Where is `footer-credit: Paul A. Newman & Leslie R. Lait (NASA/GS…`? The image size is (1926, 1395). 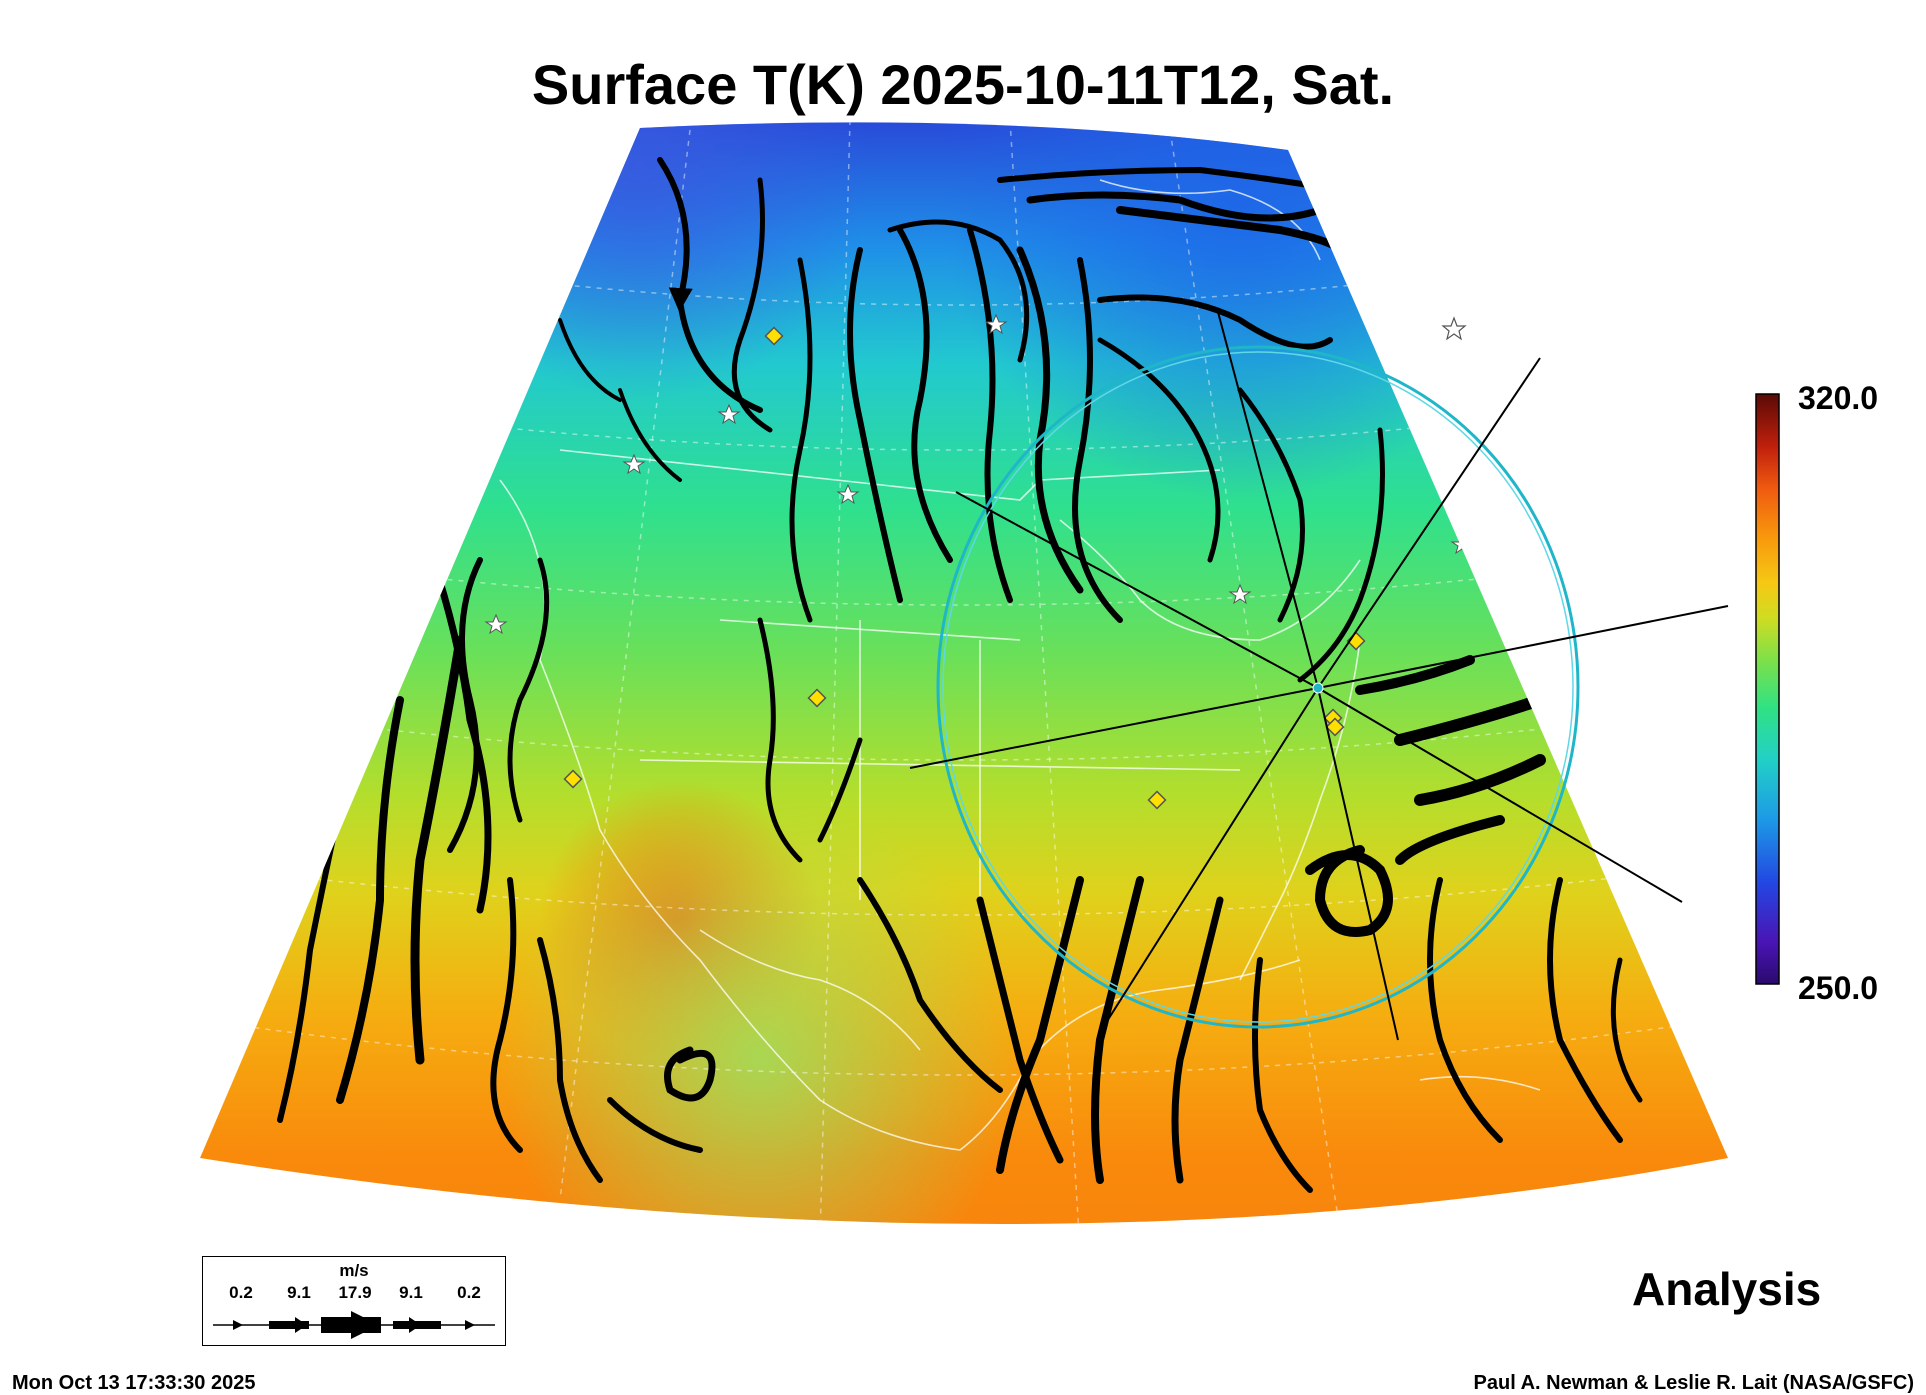
footer-credit: Paul A. Newman & Leslie R. Lait (NASA/GS… is located at coordinates (1693, 1383).